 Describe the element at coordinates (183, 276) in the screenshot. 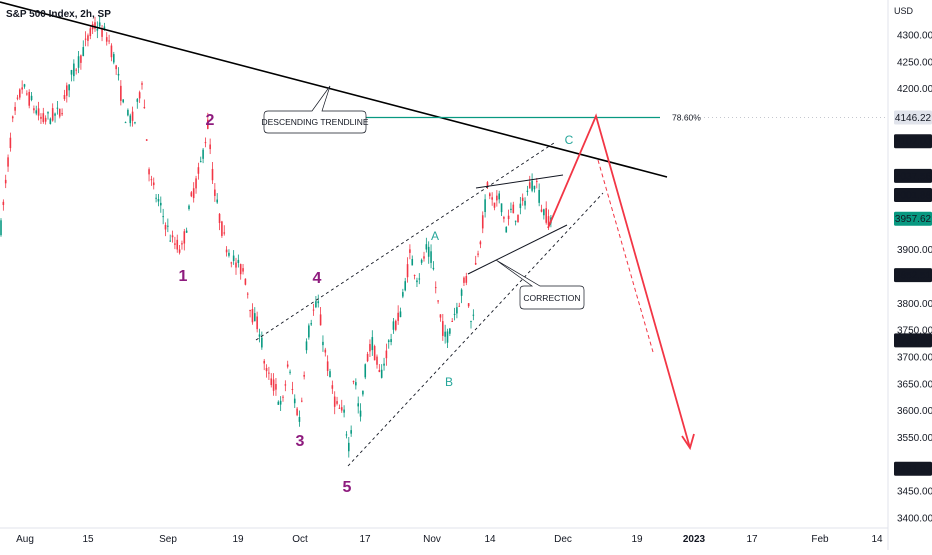

I see `wave-label: 1` at that location.